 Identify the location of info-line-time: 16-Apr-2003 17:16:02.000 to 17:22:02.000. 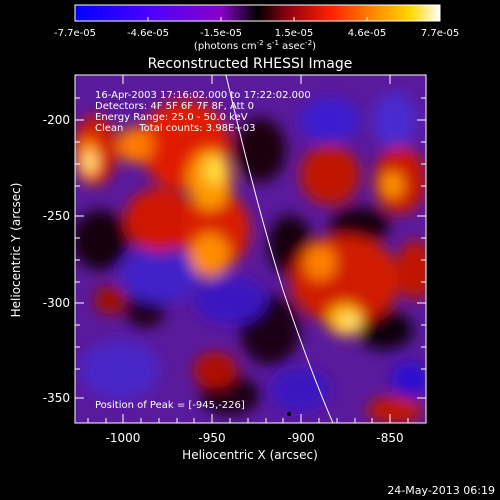
(203, 95).